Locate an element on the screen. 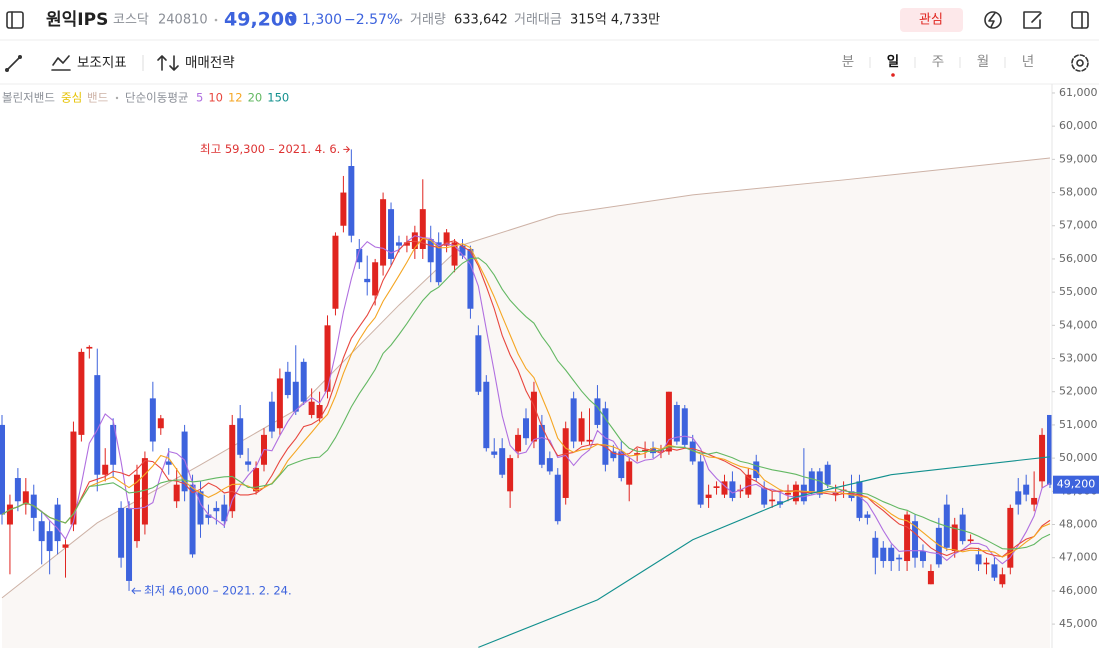  strategy-icon is located at coordinates (168, 63).